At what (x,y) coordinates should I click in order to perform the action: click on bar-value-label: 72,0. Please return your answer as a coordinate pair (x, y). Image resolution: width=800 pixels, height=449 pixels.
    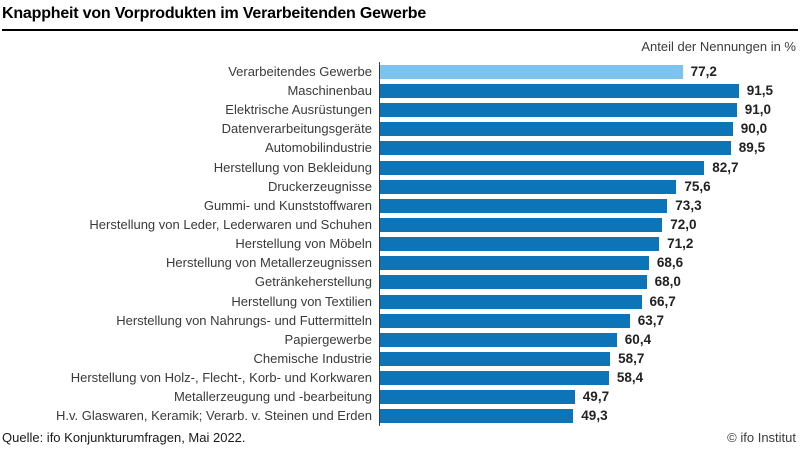
    Looking at the image, I should click on (683, 225).